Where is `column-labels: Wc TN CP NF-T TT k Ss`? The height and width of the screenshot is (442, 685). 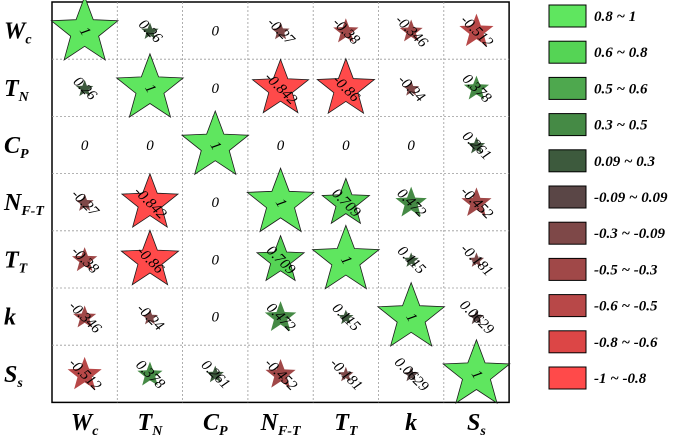
column-labels: Wc TN CP NF-T TT k Ss is located at coordinates (279, 424).